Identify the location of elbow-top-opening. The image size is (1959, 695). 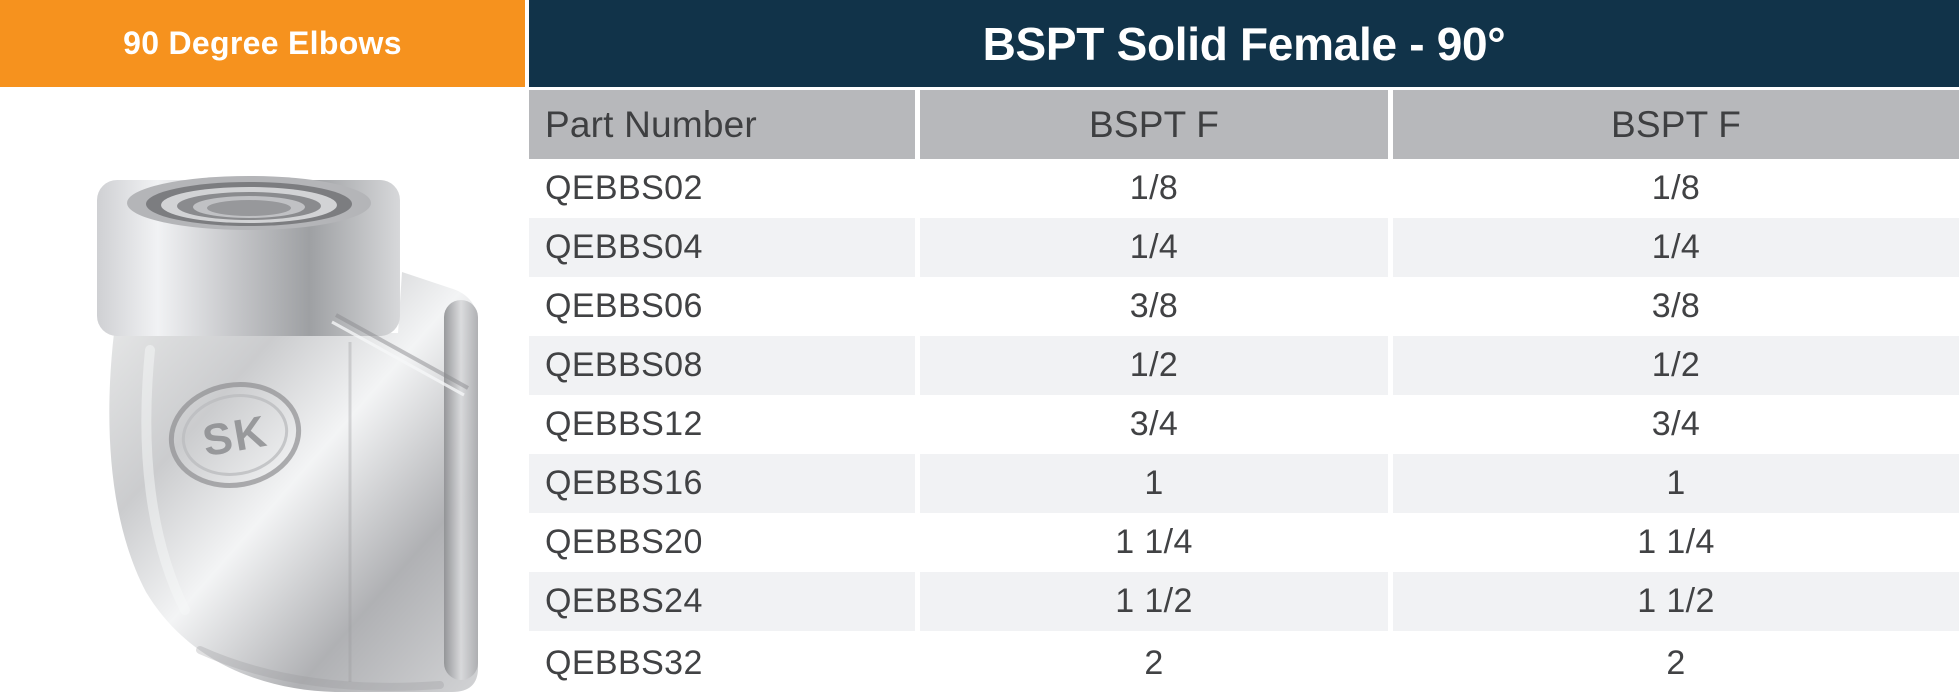
(249, 203).